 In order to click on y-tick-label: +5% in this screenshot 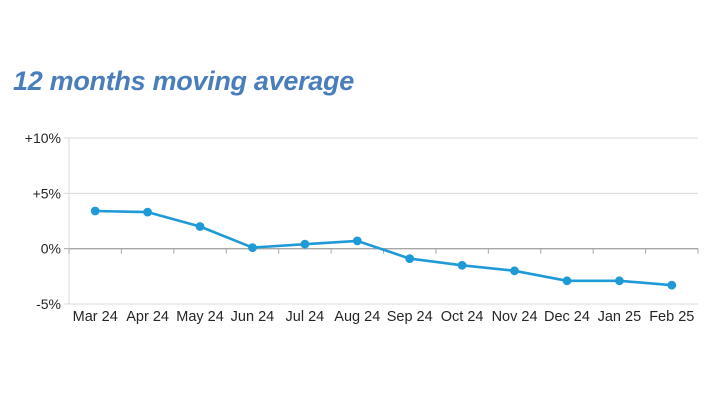, I will do `click(47, 193)`.